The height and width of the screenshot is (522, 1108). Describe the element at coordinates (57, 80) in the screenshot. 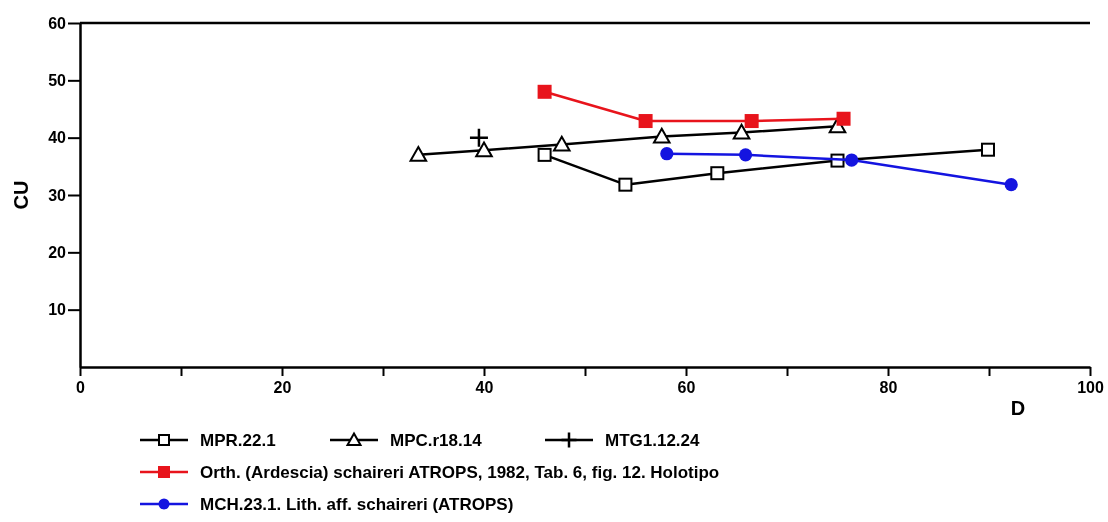

I see `y-tick-label: 50` at that location.